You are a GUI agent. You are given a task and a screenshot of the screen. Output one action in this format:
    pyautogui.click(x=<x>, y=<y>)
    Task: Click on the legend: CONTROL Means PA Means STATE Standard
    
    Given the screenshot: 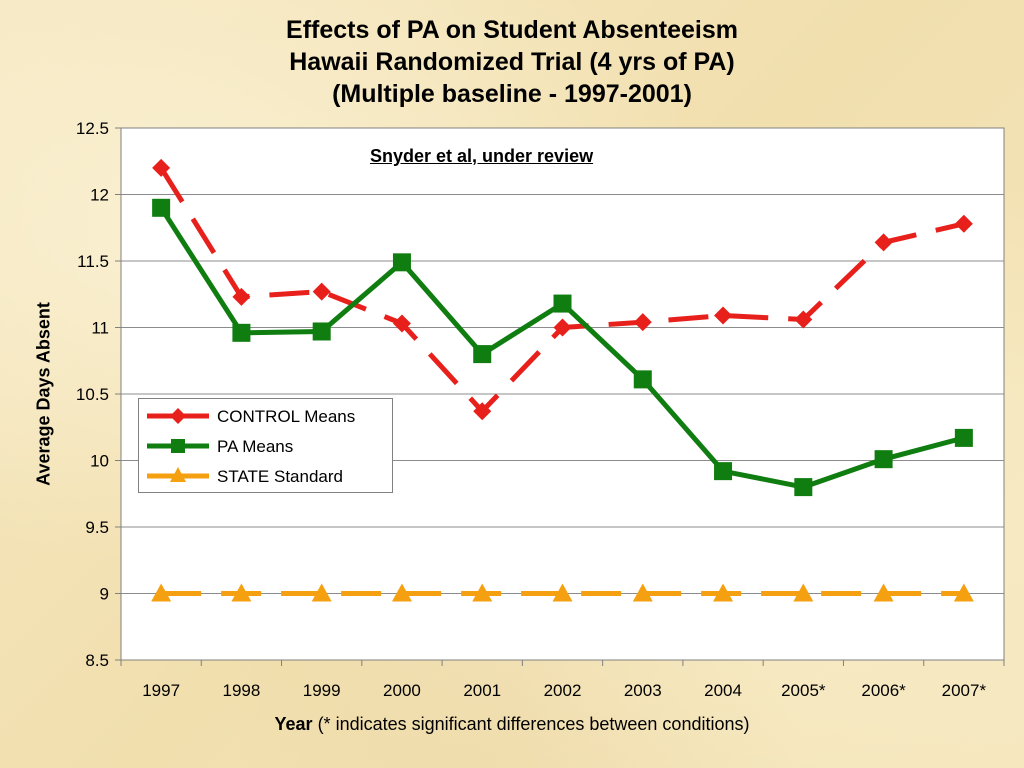 What is the action you would take?
    pyautogui.click(x=265, y=445)
    